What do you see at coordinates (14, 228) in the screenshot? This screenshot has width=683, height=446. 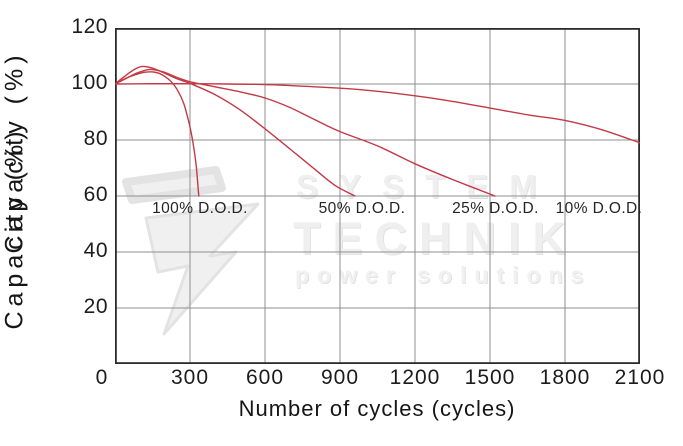 I see `y-axis-label-ghost: Capacity (%)` at bounding box center [14, 228].